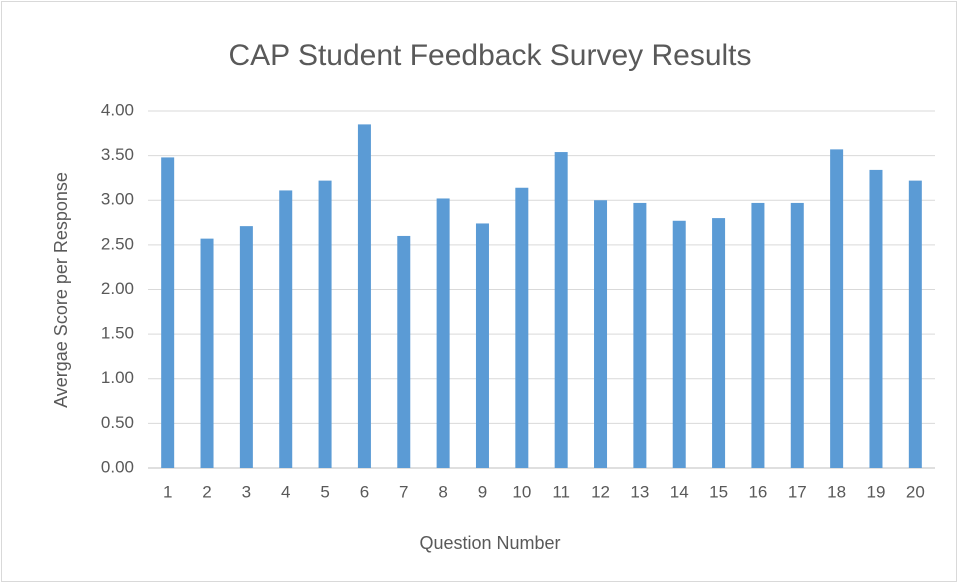 Image resolution: width=958 pixels, height=583 pixels. What do you see at coordinates (117, 422) in the screenshot?
I see `y-tick-label: 0.50` at bounding box center [117, 422].